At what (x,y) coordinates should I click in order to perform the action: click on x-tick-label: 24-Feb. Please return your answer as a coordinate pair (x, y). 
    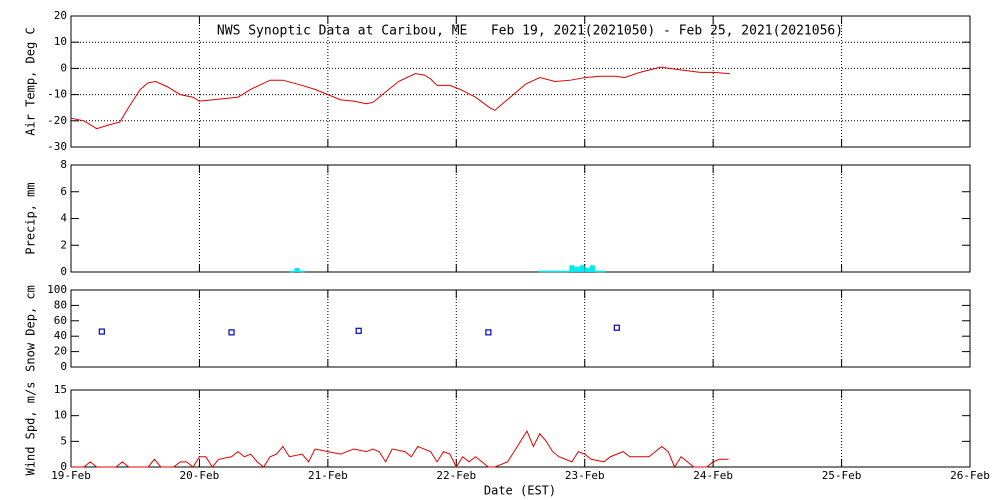
    Looking at the image, I should click on (713, 475).